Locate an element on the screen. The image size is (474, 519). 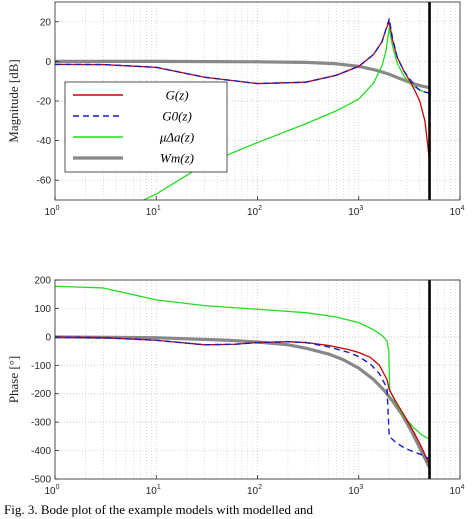
y-tick-label: -20 is located at coordinates (44, 102).